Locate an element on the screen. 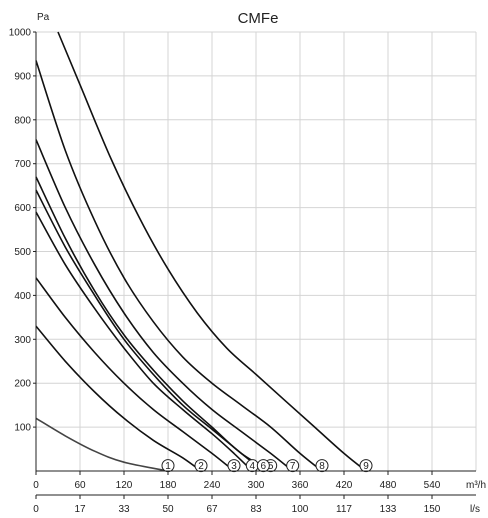  curve-marker-8: 8 is located at coordinates (322, 466).